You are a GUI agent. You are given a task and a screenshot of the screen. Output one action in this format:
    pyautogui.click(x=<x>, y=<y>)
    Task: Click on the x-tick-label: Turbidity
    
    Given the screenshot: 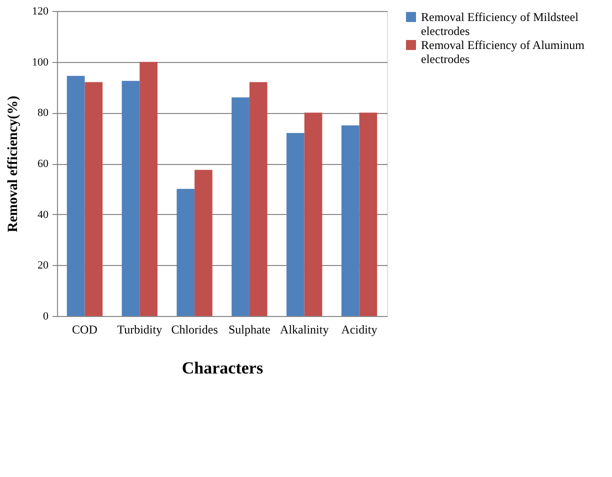 What is the action you would take?
    pyautogui.click(x=139, y=329)
    